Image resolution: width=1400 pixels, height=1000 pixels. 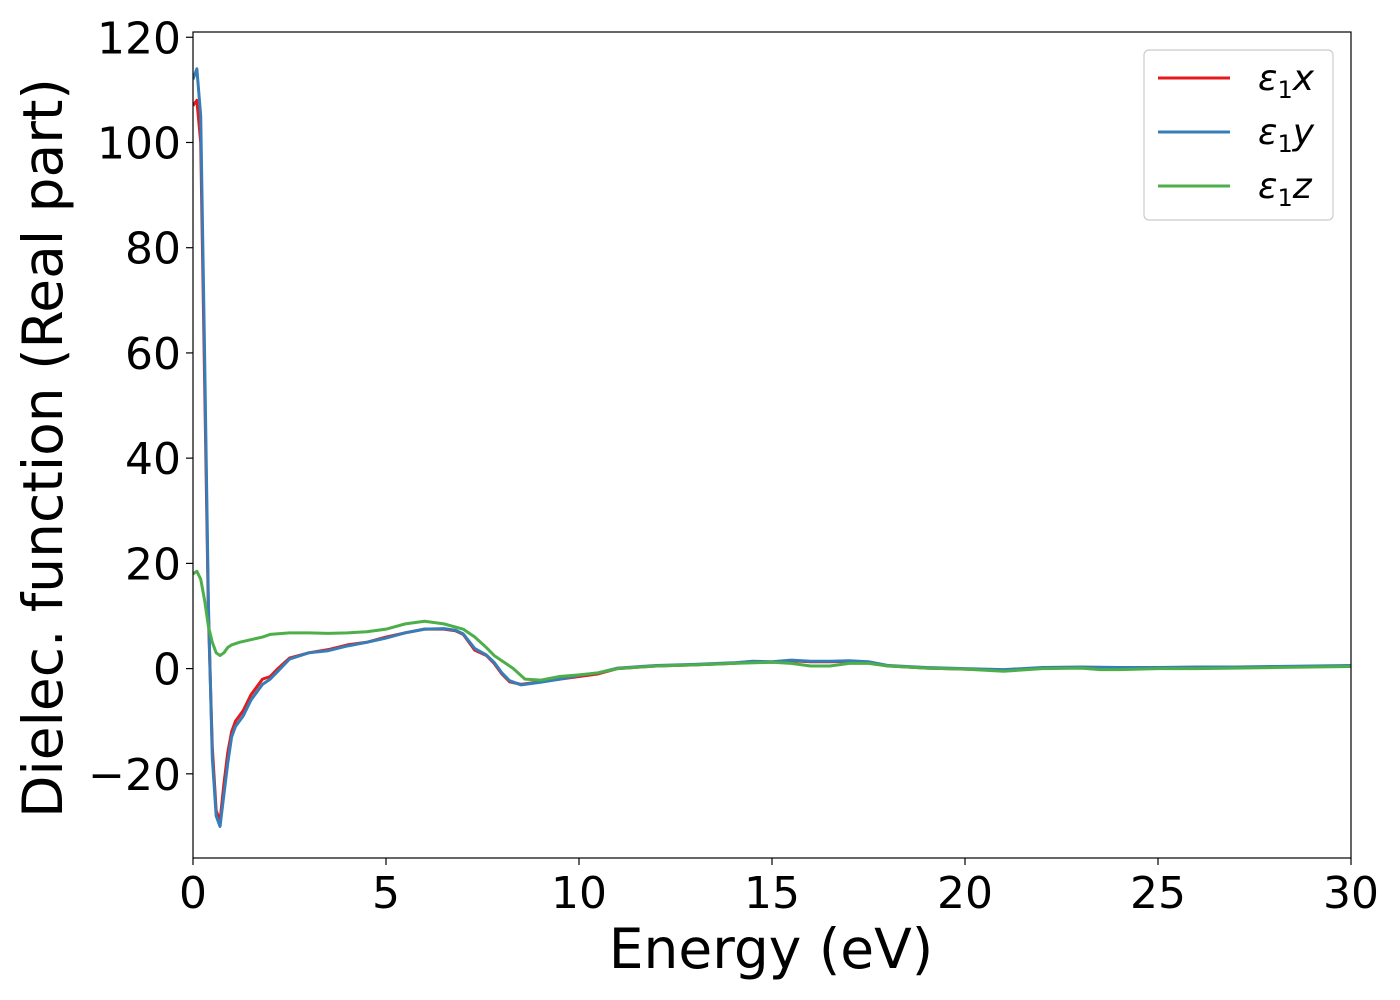 I want to click on y-axis-ticks: −20 0 20 40 60 80 100 120, so click(x=140, y=407).